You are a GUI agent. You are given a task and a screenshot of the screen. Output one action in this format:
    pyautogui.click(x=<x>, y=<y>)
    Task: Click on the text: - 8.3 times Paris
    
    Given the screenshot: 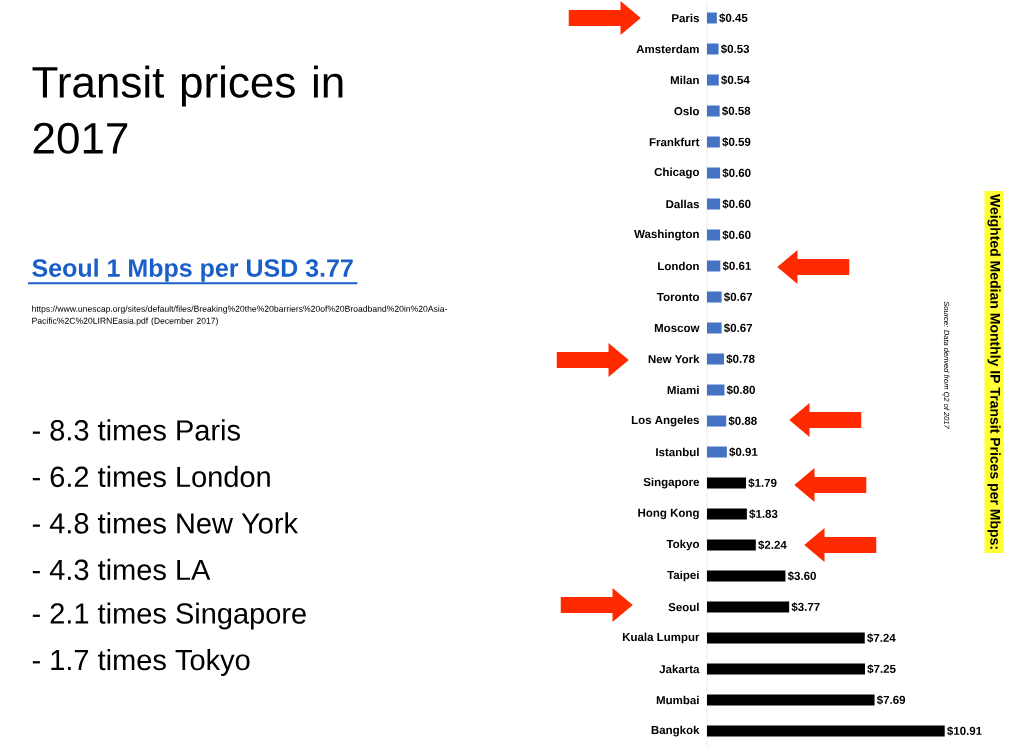 What is the action you would take?
    pyautogui.click(x=136, y=430)
    